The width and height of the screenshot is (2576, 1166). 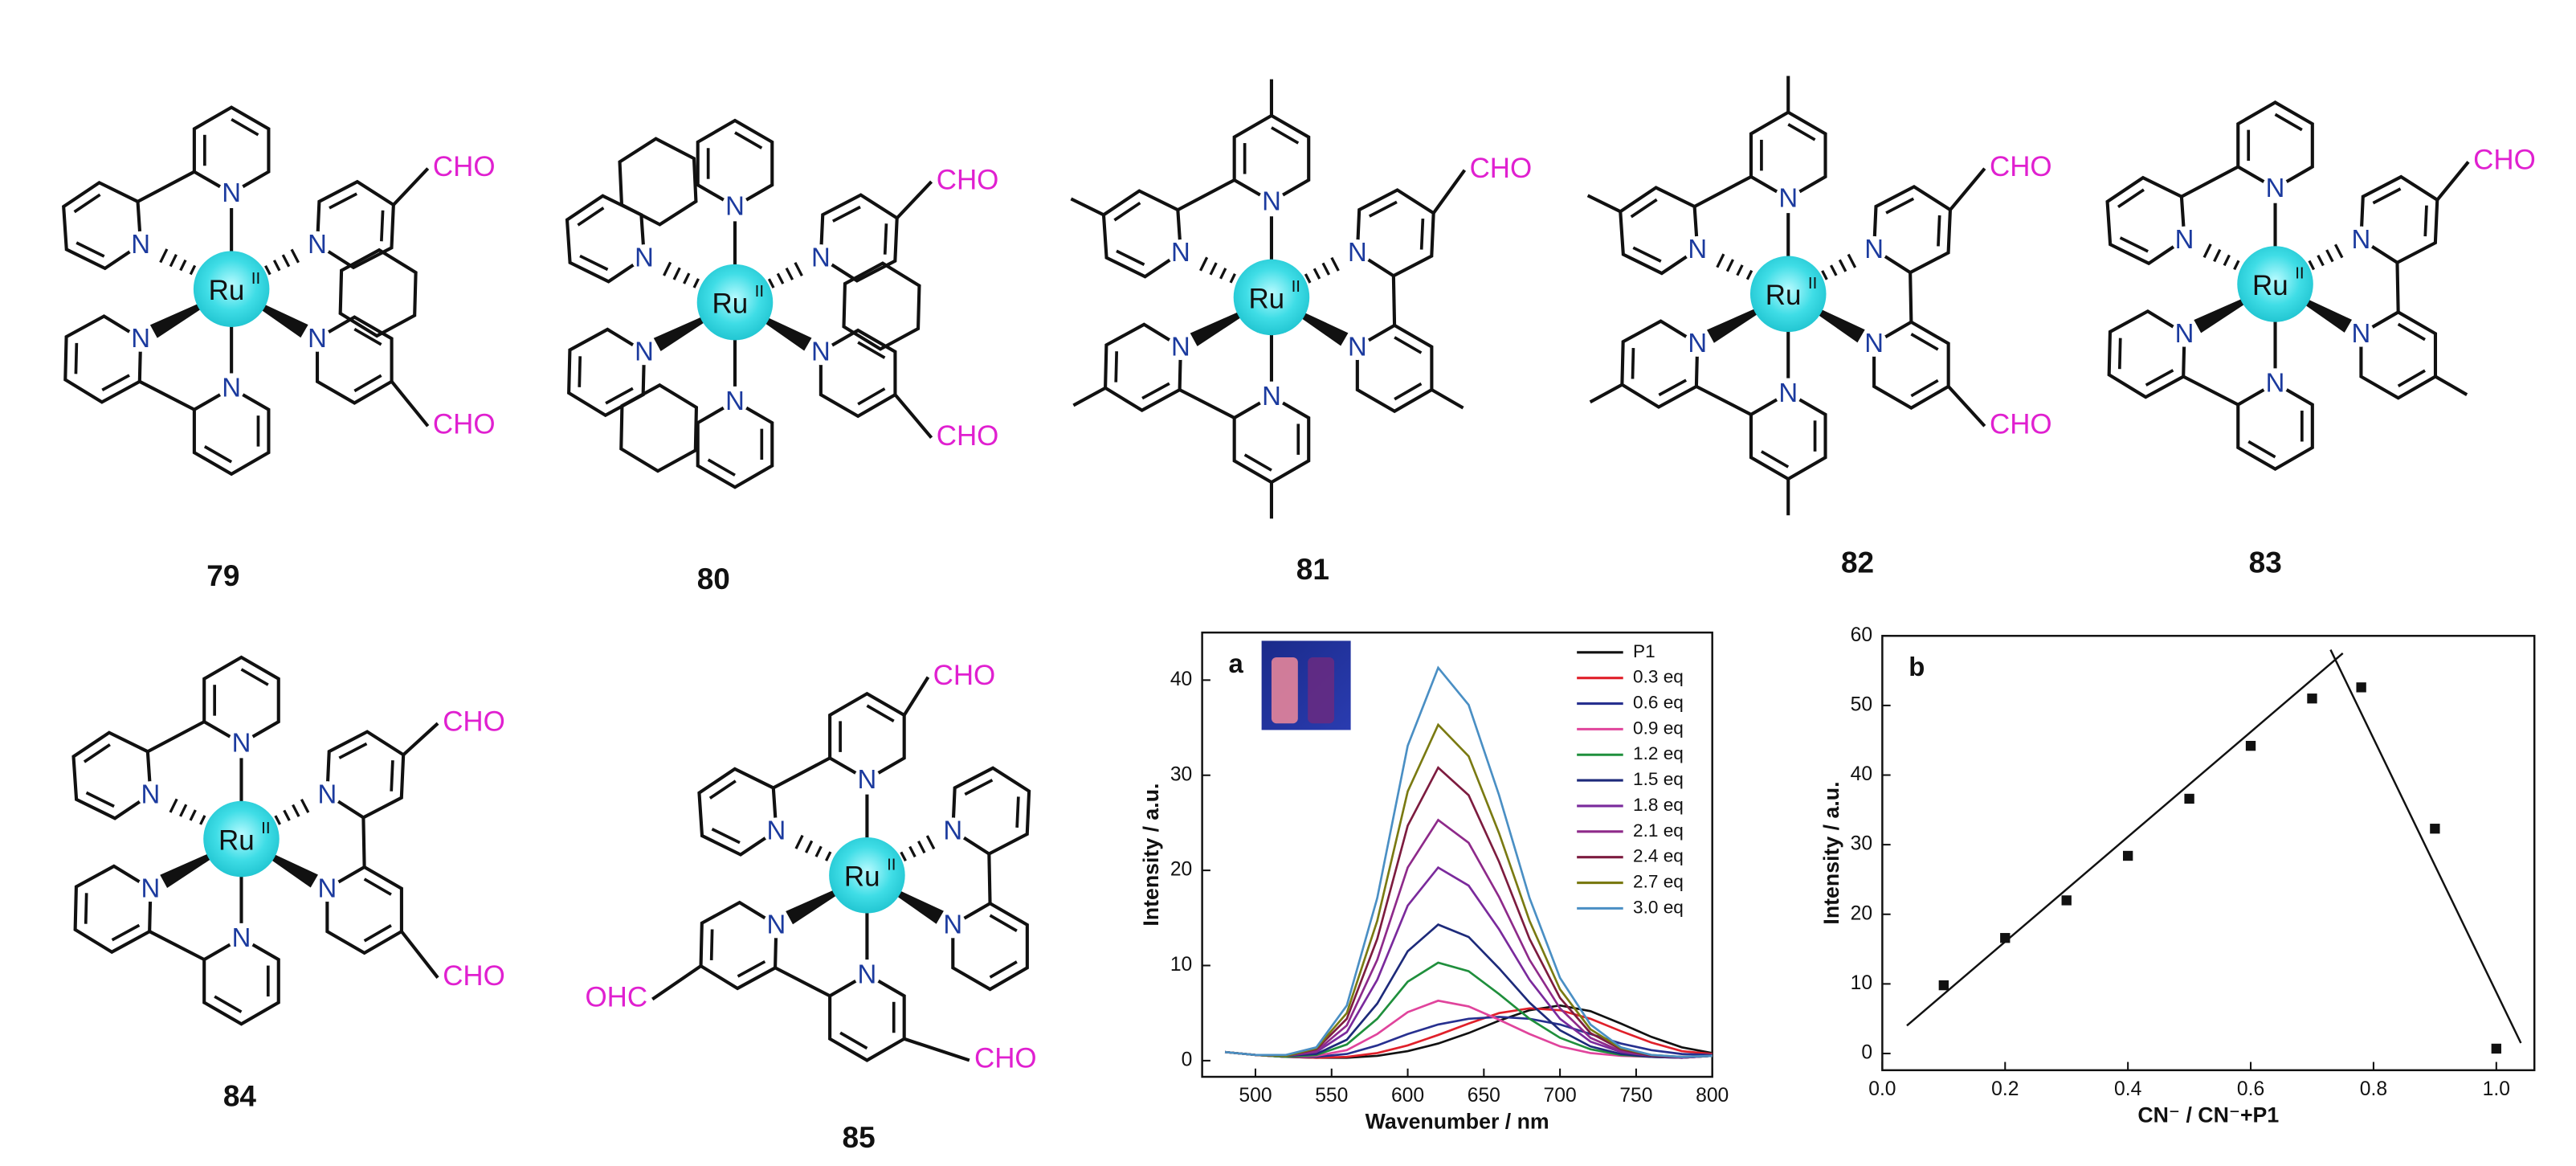 What do you see at coordinates (1005, 1059) in the screenshot?
I see `substituent-label: CHO` at bounding box center [1005, 1059].